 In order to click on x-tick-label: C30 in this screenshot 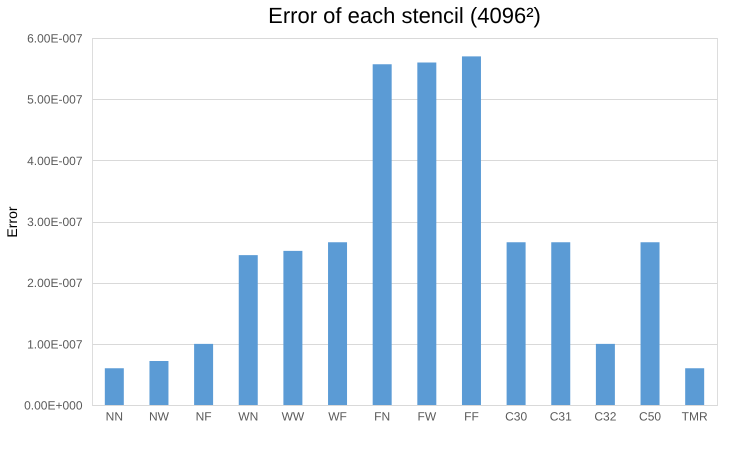, I will do `click(516, 417)`.